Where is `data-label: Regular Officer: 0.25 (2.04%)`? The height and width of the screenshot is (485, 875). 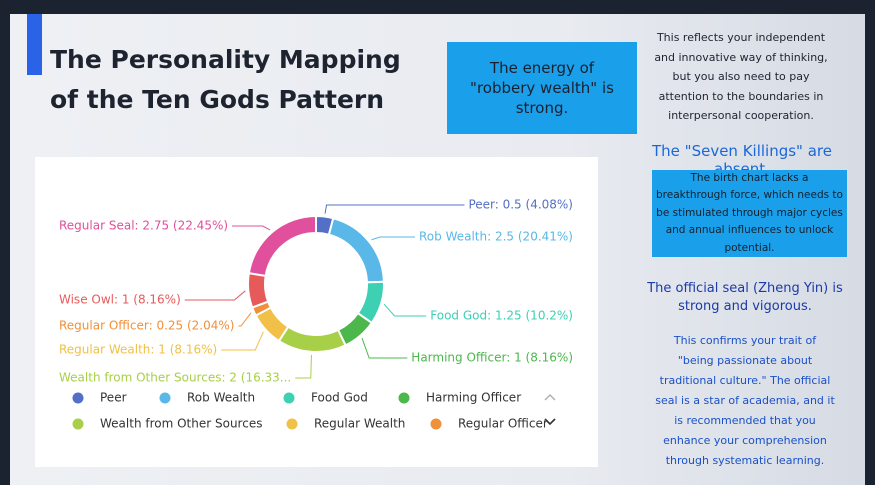 data-label: Regular Officer: 0.25 (2.04%) is located at coordinates (146, 326).